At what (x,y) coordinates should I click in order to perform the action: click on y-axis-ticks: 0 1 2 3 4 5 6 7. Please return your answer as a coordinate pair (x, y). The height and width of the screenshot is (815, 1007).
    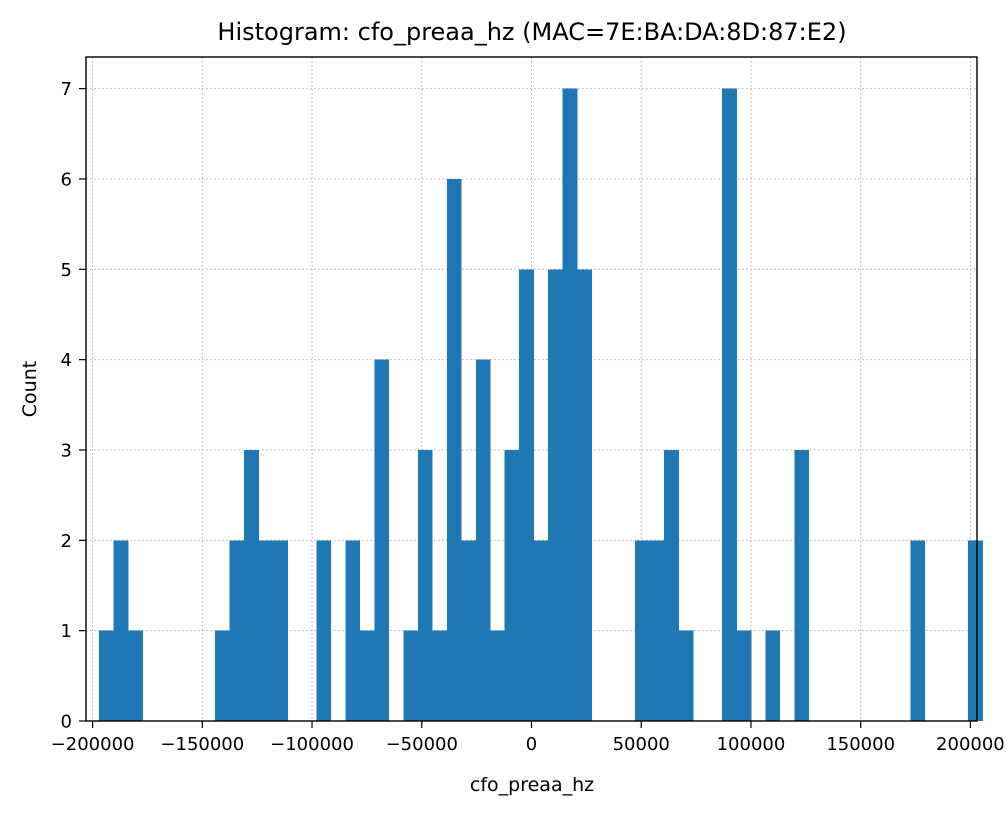
    Looking at the image, I should click on (73, 406).